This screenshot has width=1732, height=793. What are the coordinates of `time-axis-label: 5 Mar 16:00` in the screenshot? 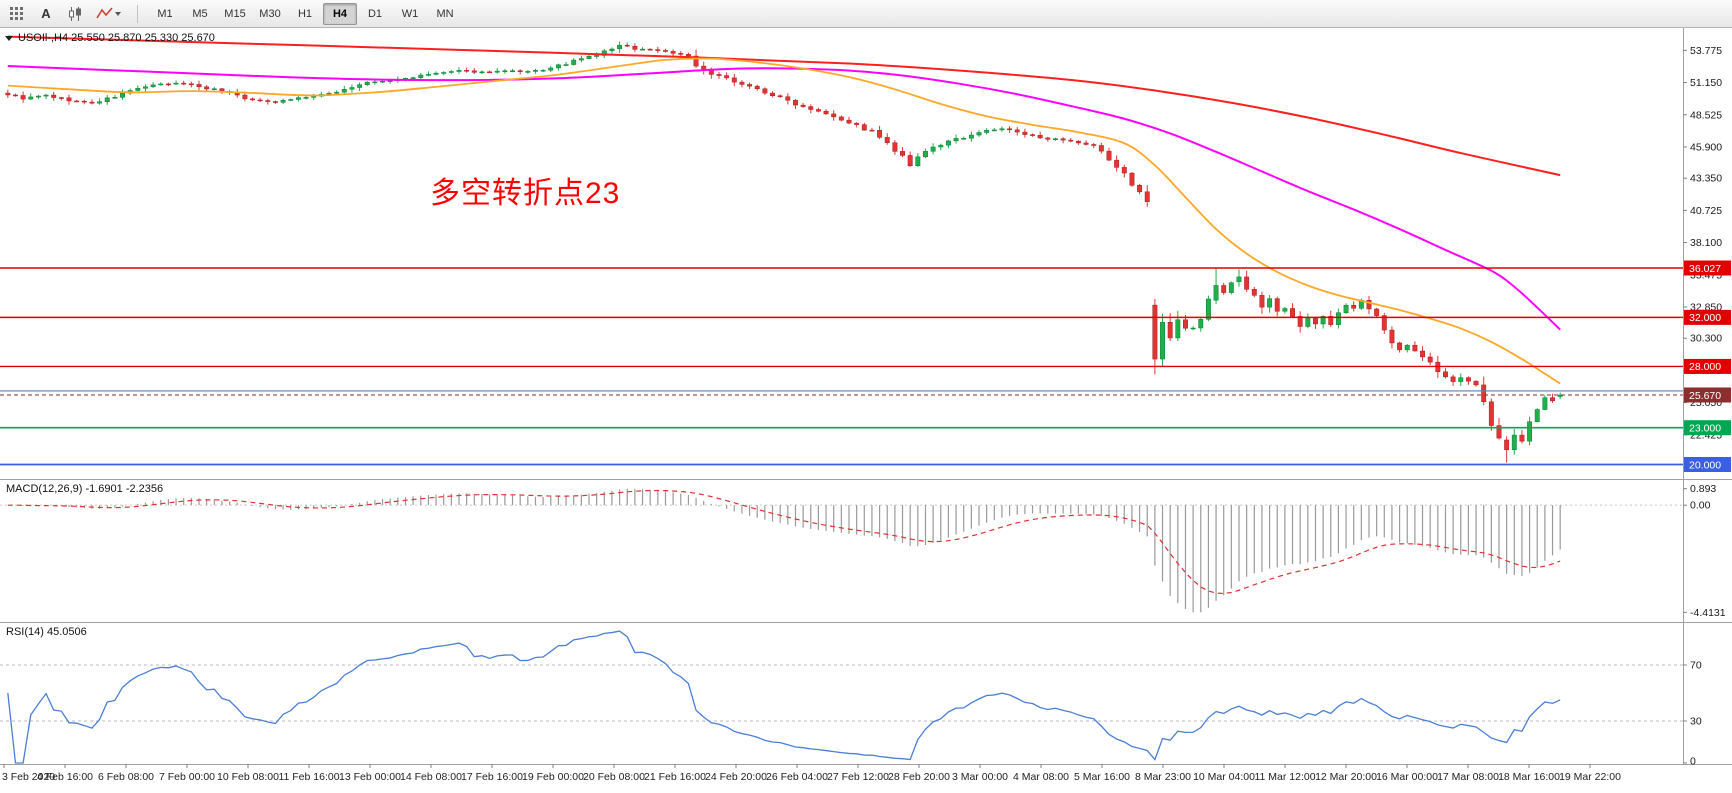 It's located at (1102, 777).